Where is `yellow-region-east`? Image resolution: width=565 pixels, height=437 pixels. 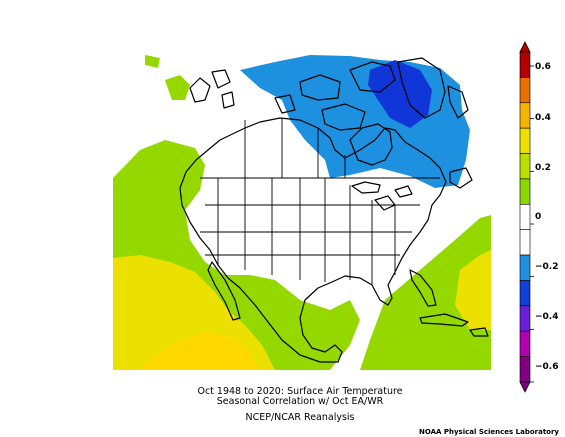 yellow-region-east is located at coordinates (473, 290).